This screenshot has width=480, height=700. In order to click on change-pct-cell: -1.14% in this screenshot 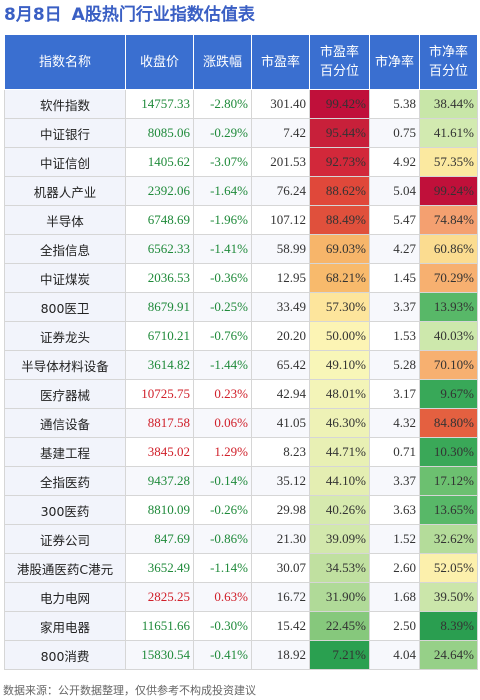, I will do `click(222, 568)`.